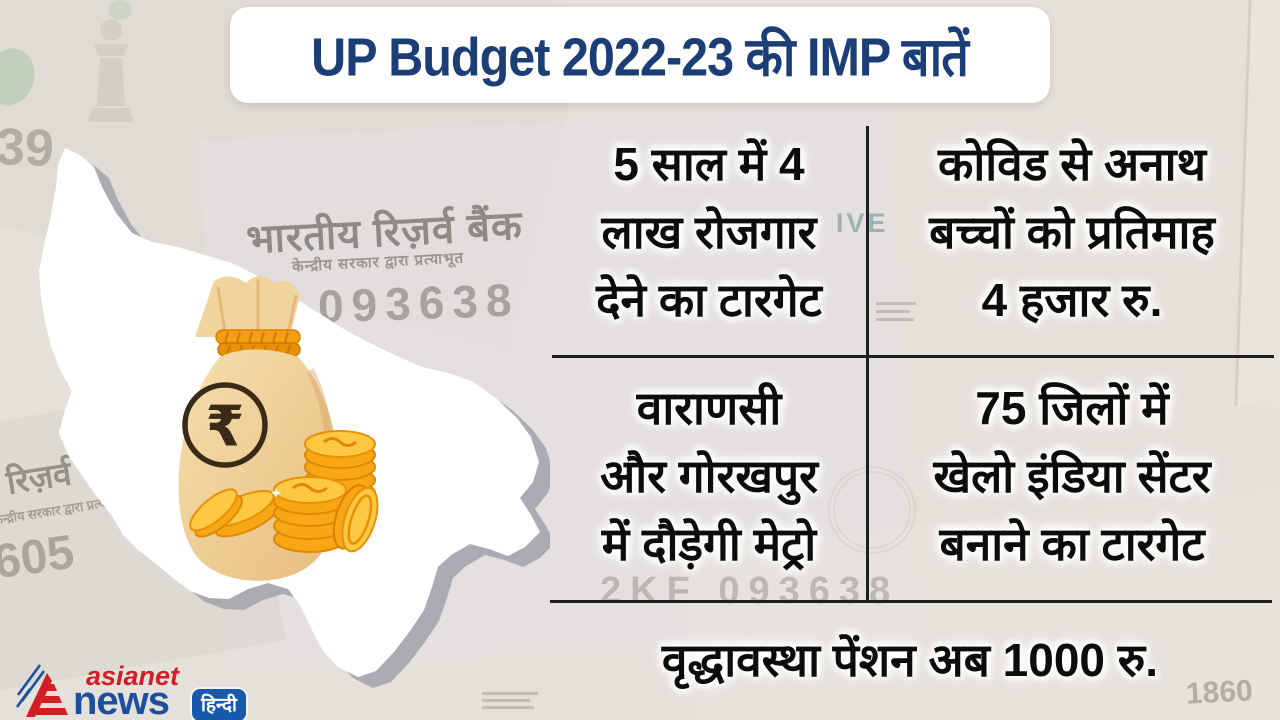  I want to click on fact-old-age-pension: वृद्धावस्था पेंशन अब 1000 रु., so click(910, 660).